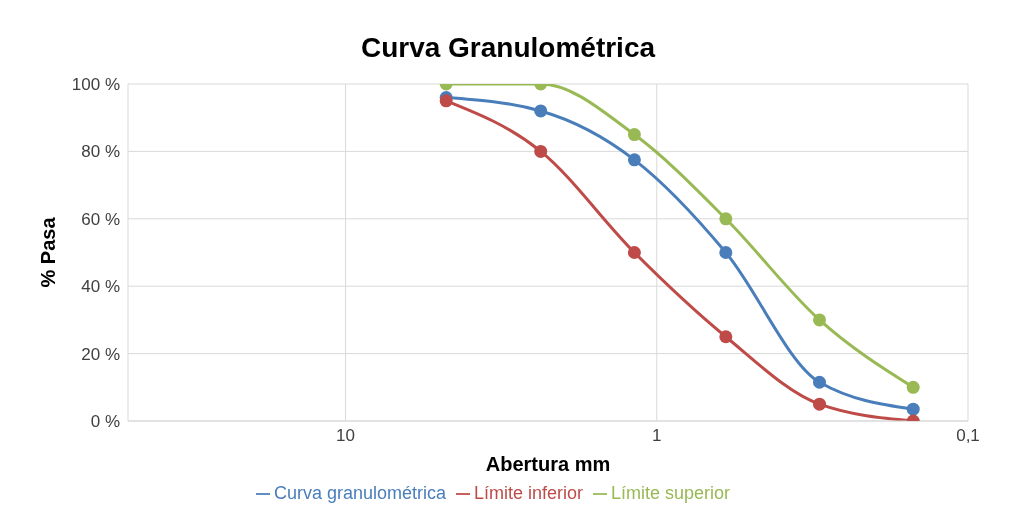  I want to click on y-tick-label: 80 %, so click(100, 152).